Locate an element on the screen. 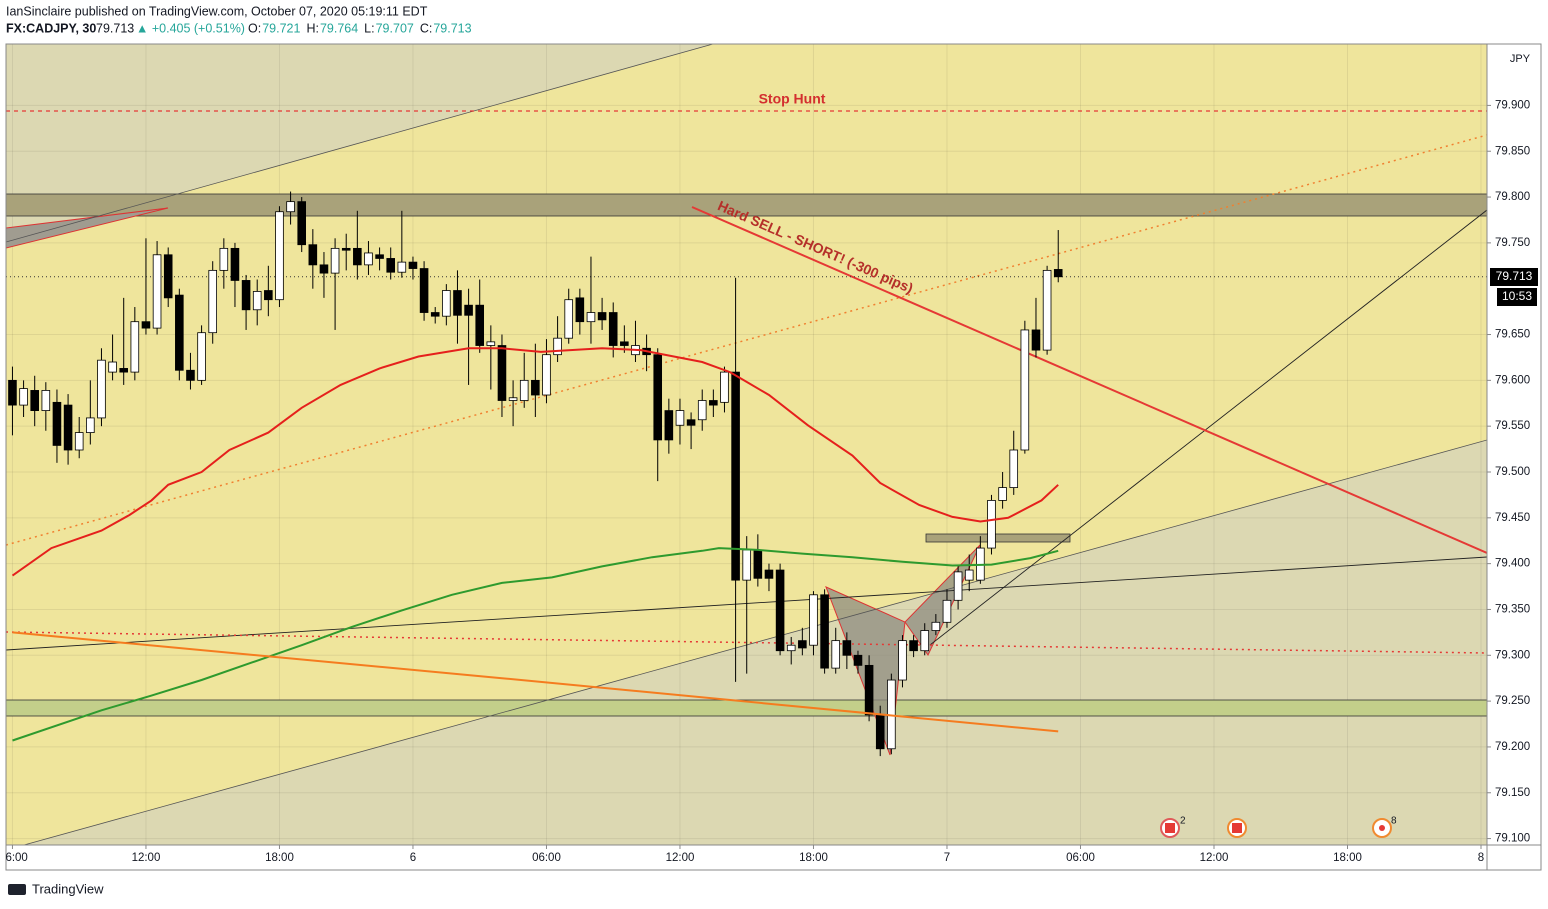  y-tick-label: 79.200 is located at coordinates (1512, 747).